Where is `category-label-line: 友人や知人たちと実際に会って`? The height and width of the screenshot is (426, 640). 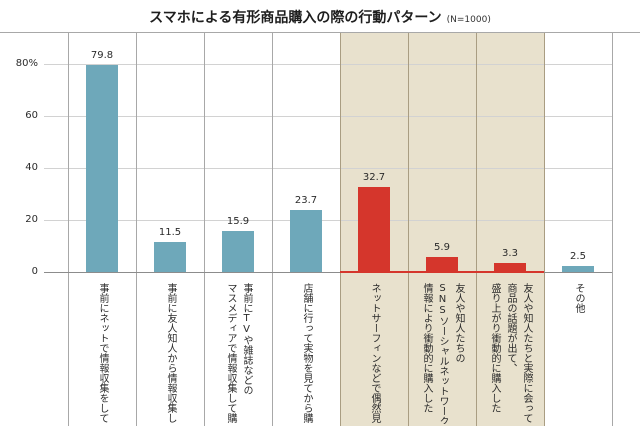 category-label-line: 友人や知人たちと実際に会って is located at coordinates (526, 353).